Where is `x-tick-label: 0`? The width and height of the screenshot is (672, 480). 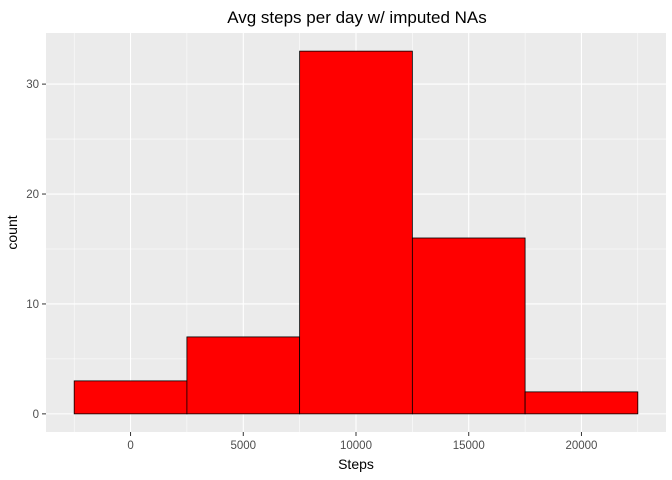 x-tick-label: 0 is located at coordinates (130, 446).